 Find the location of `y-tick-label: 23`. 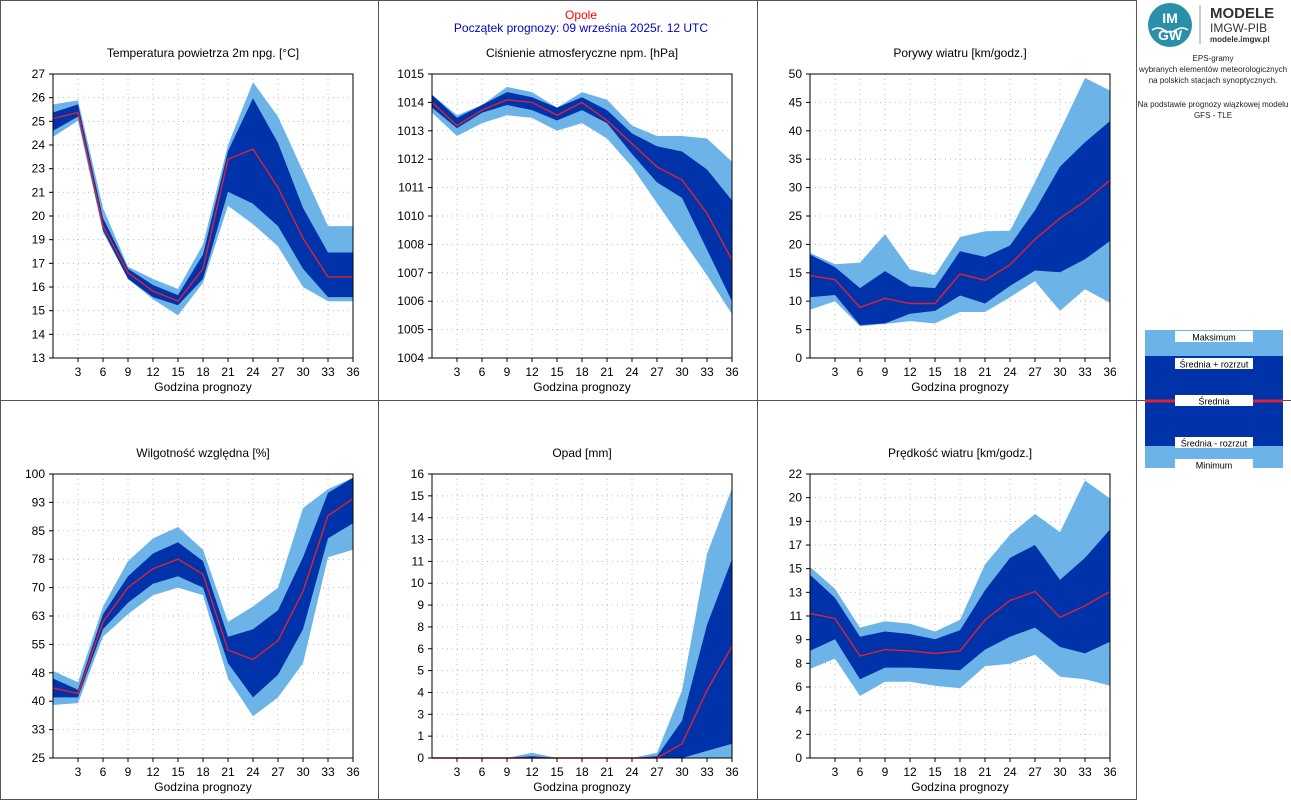

y-tick-label: 23 is located at coordinates (39, 169).